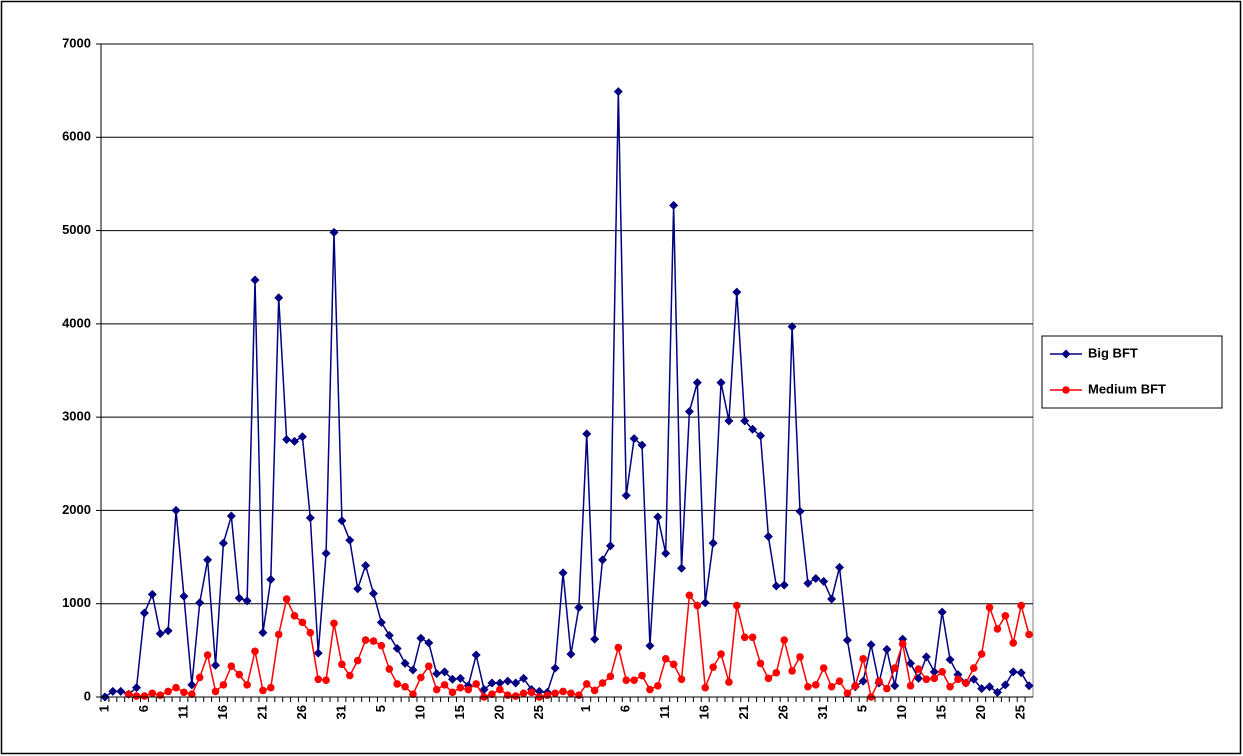 This screenshot has height=756, width=1243. I want to click on x-tick-label: 15, so click(459, 712).